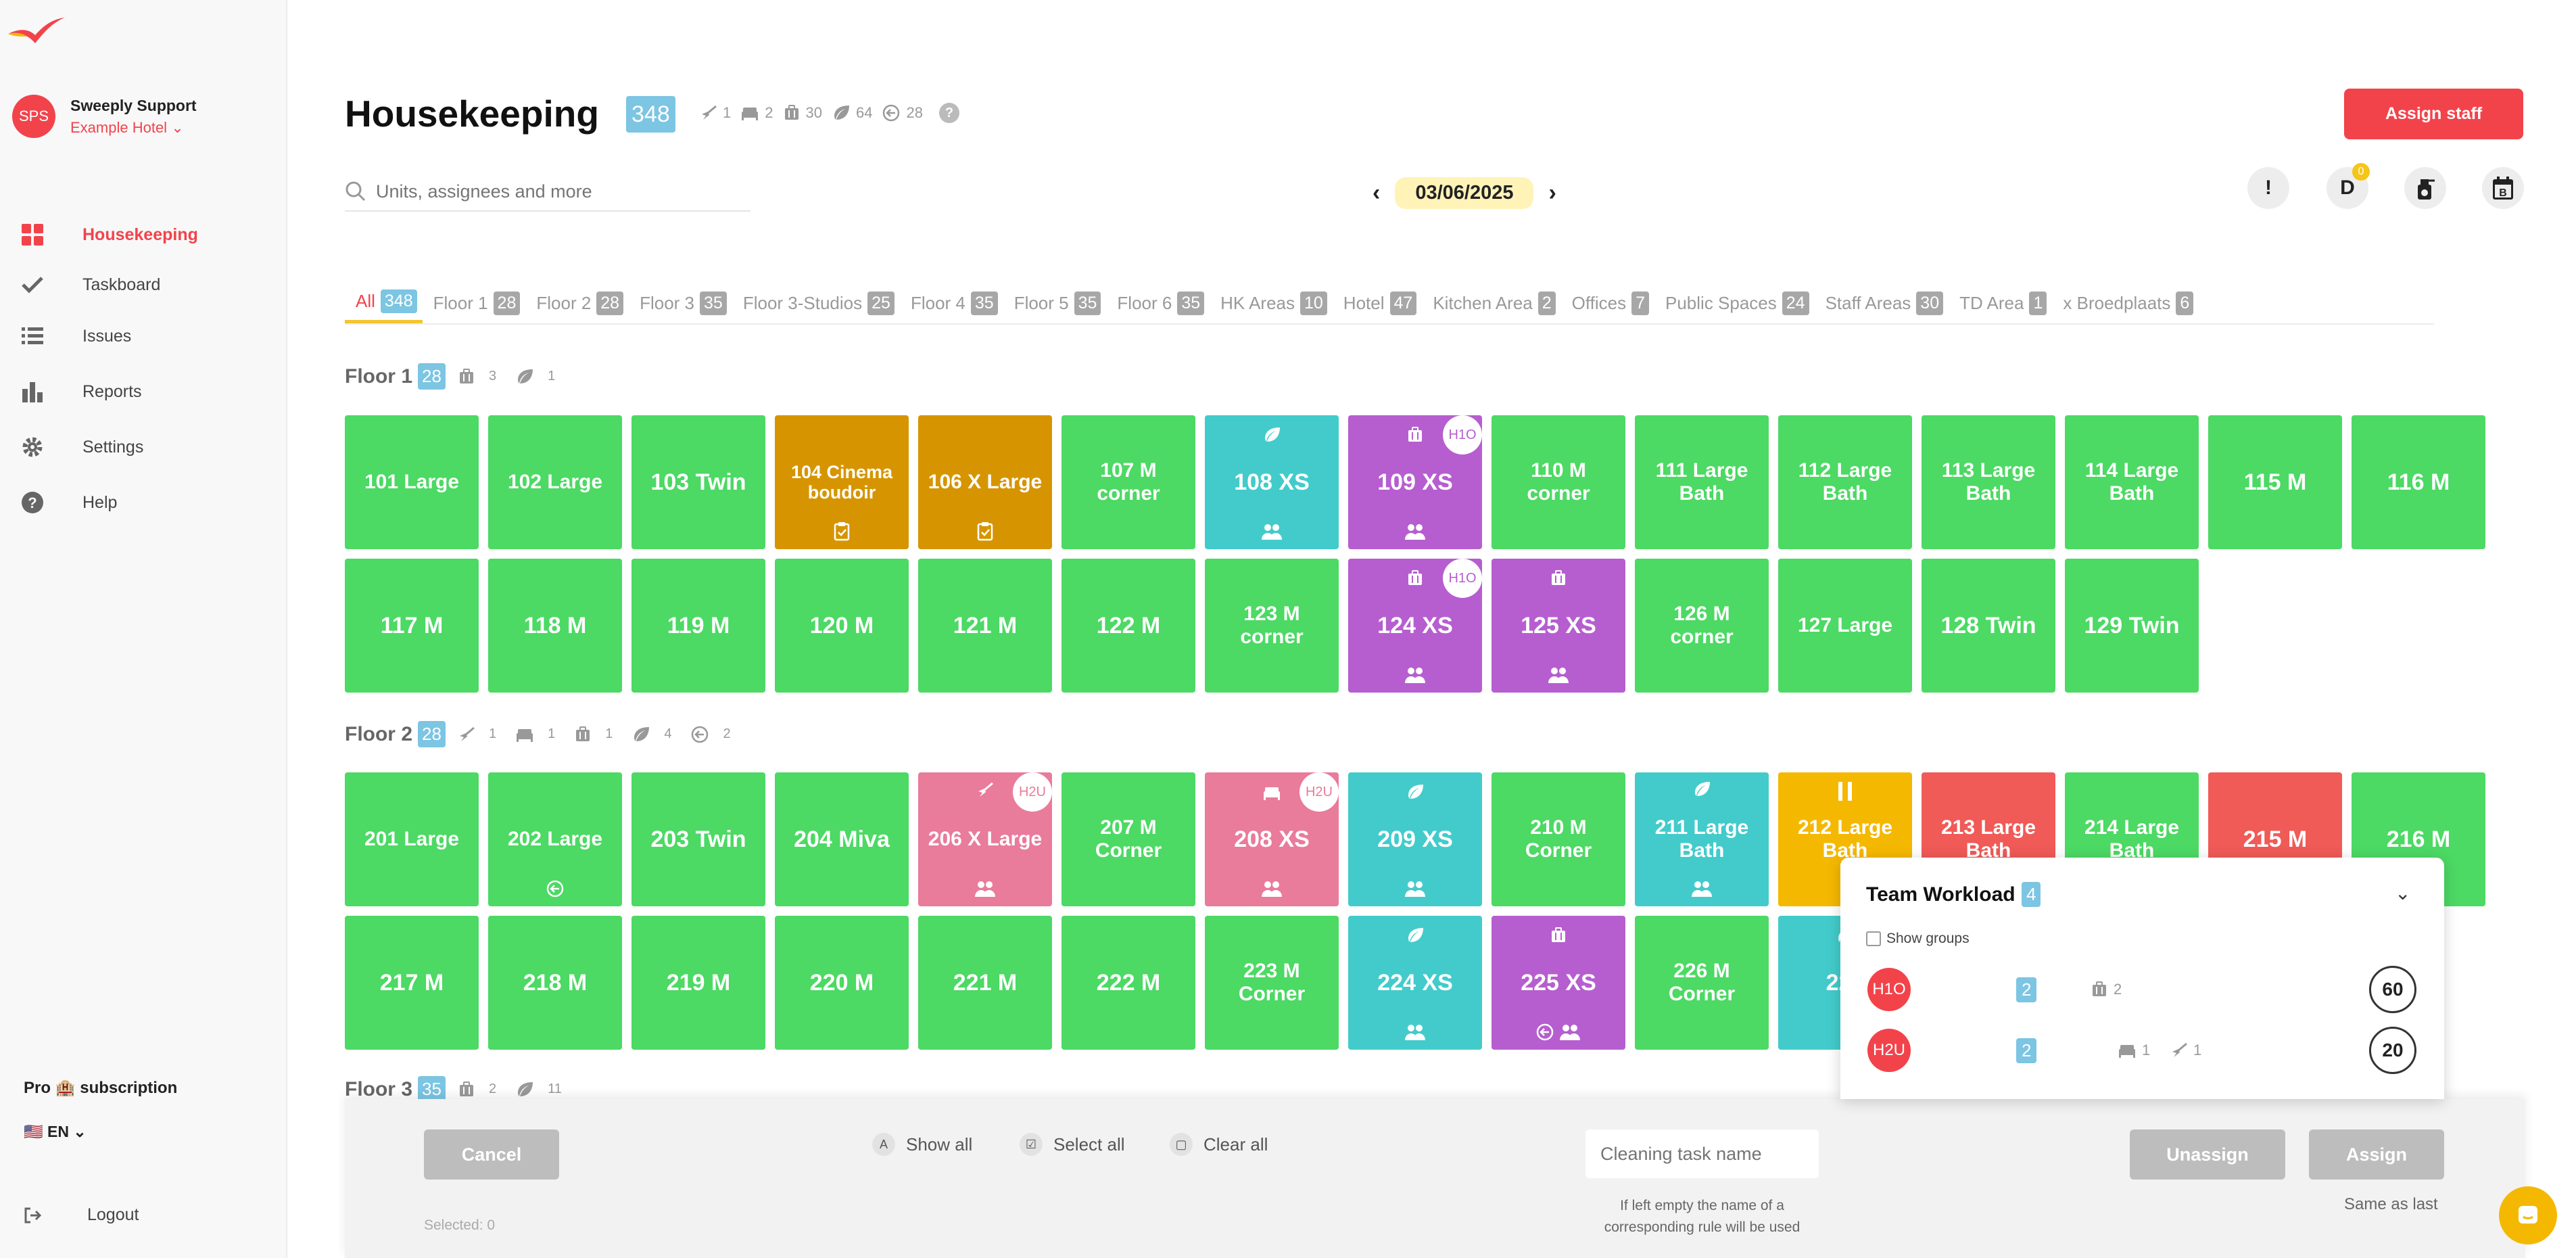  Describe the element at coordinates (1128, 983) in the screenshot. I see `unit-tile: 222 M` at that location.